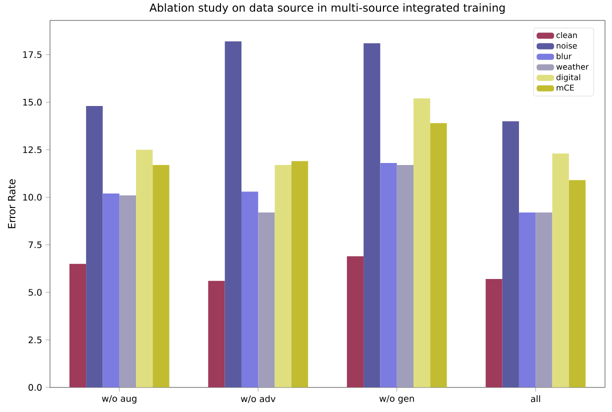 The height and width of the screenshot is (412, 612). I want to click on chart-title: Ablation study on data source in multi-source integrated training, so click(327, 8).